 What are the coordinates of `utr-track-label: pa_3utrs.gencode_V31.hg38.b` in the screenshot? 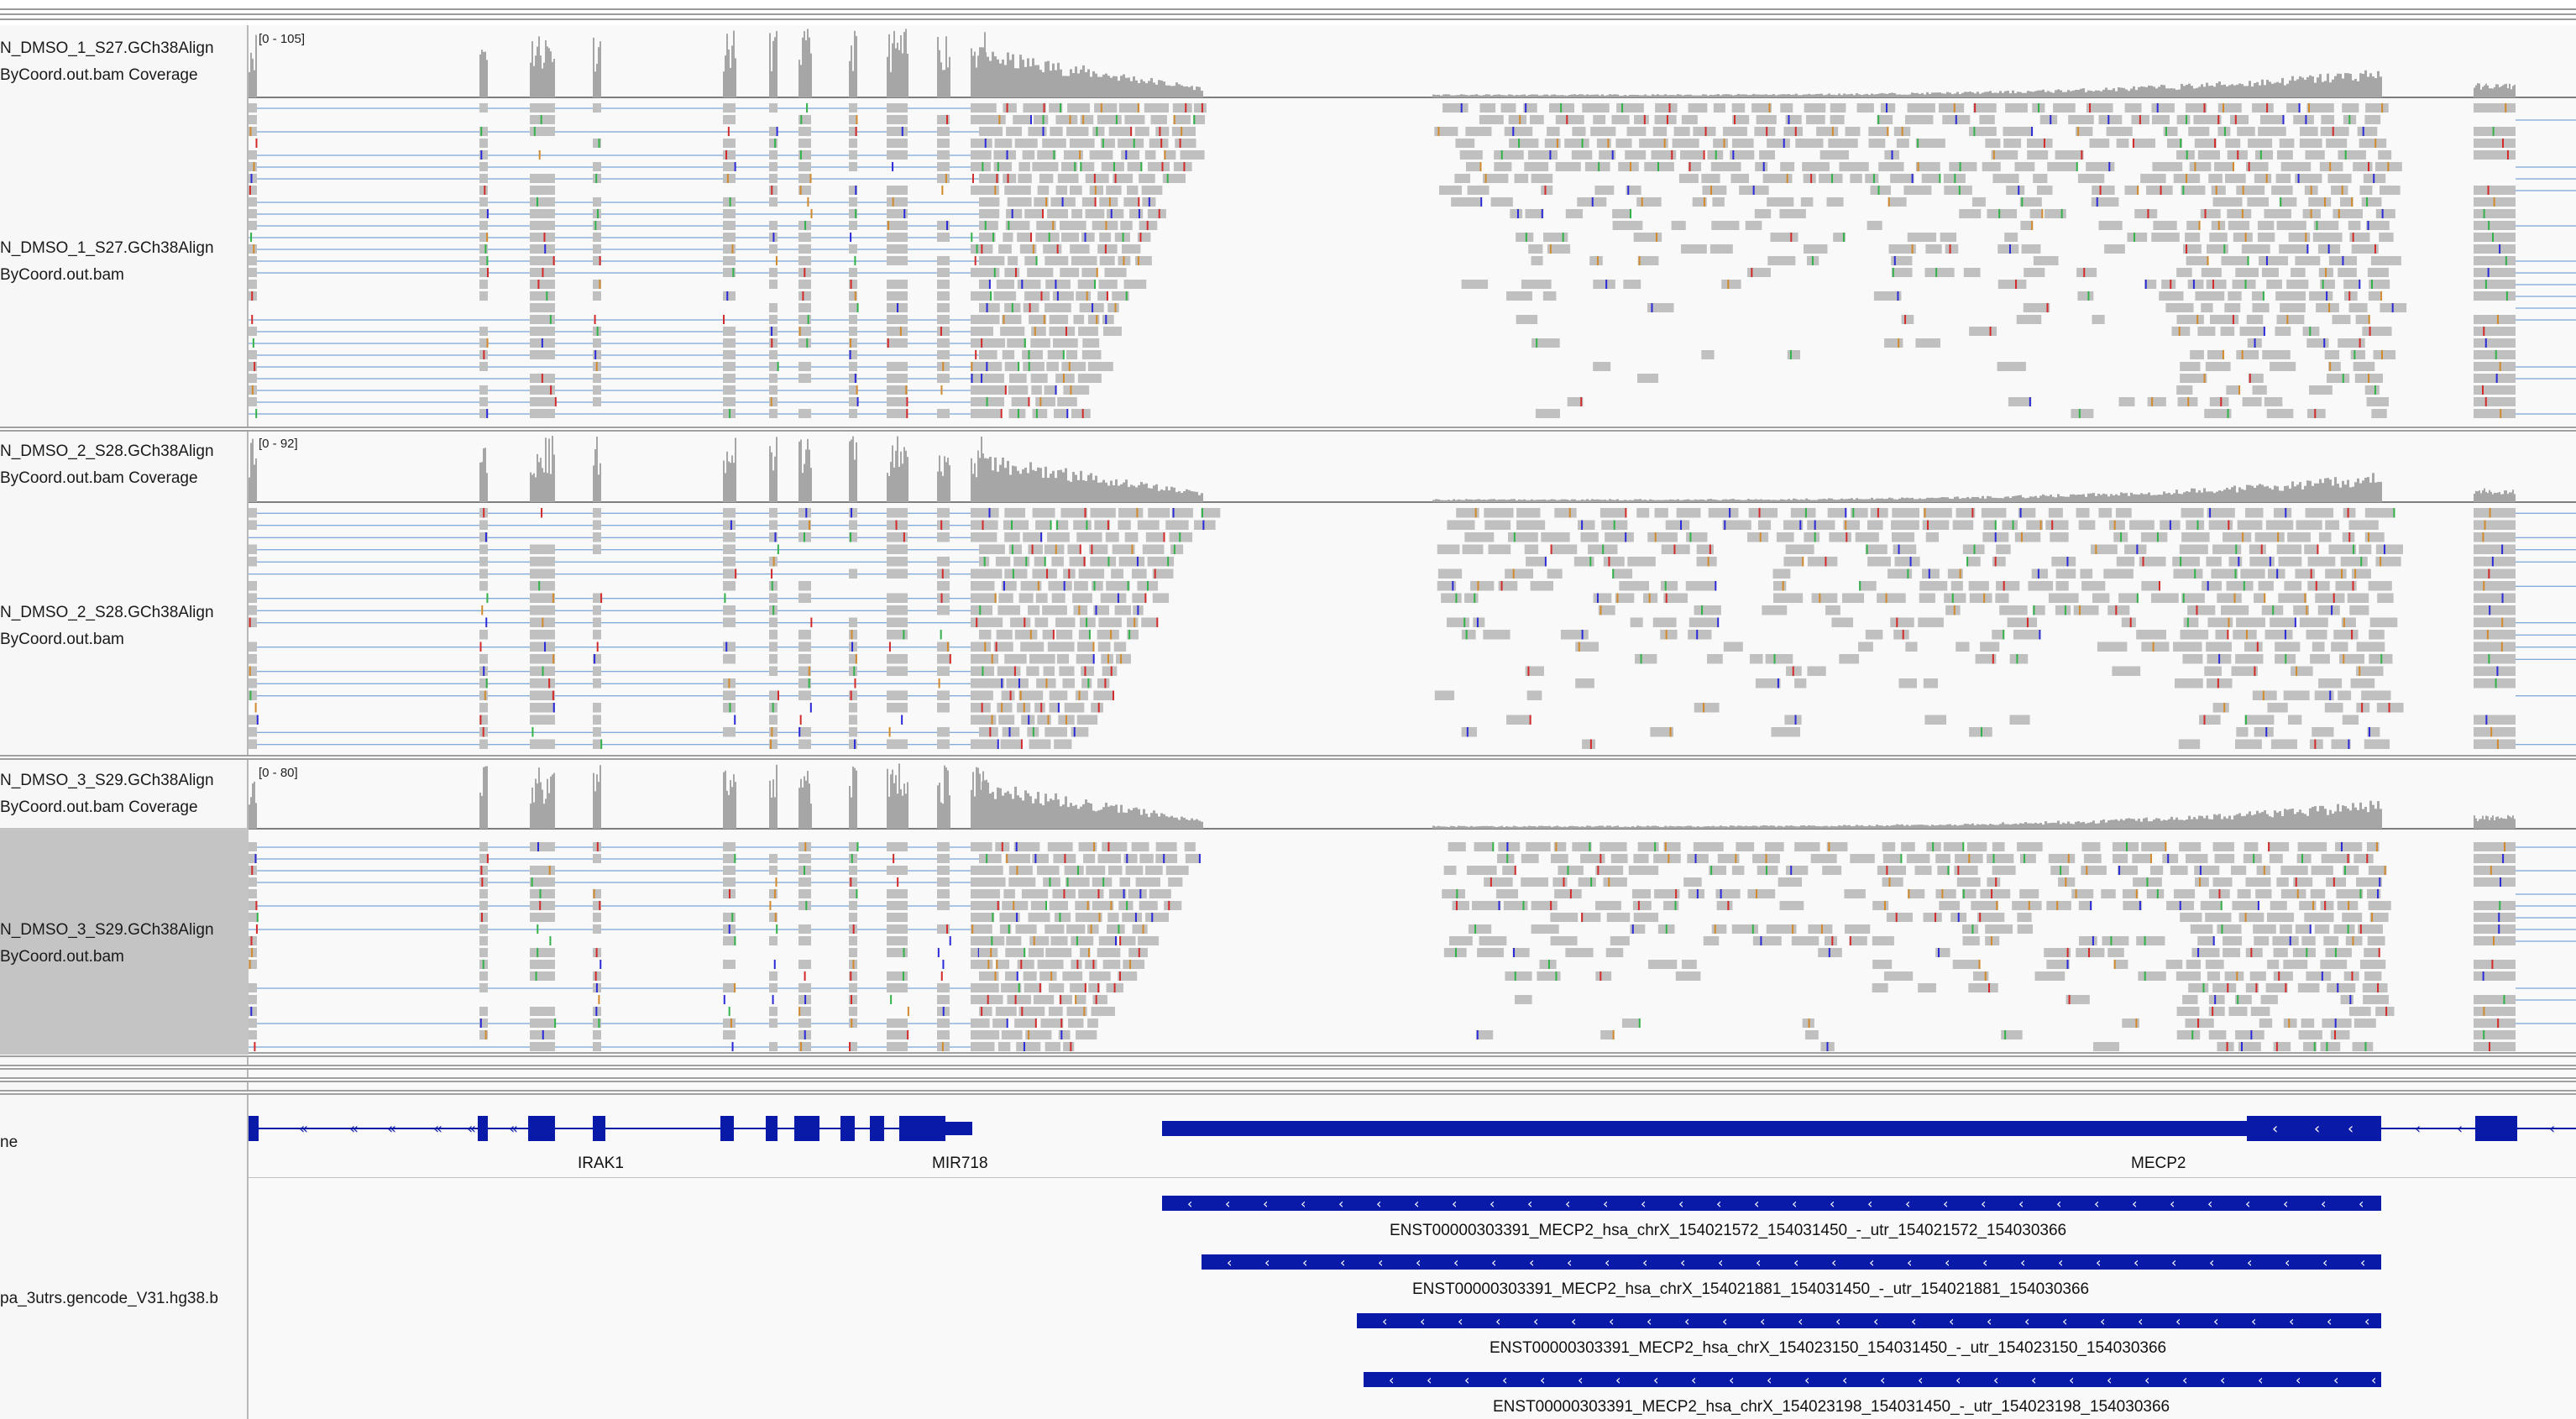 It's located at (109, 1298).